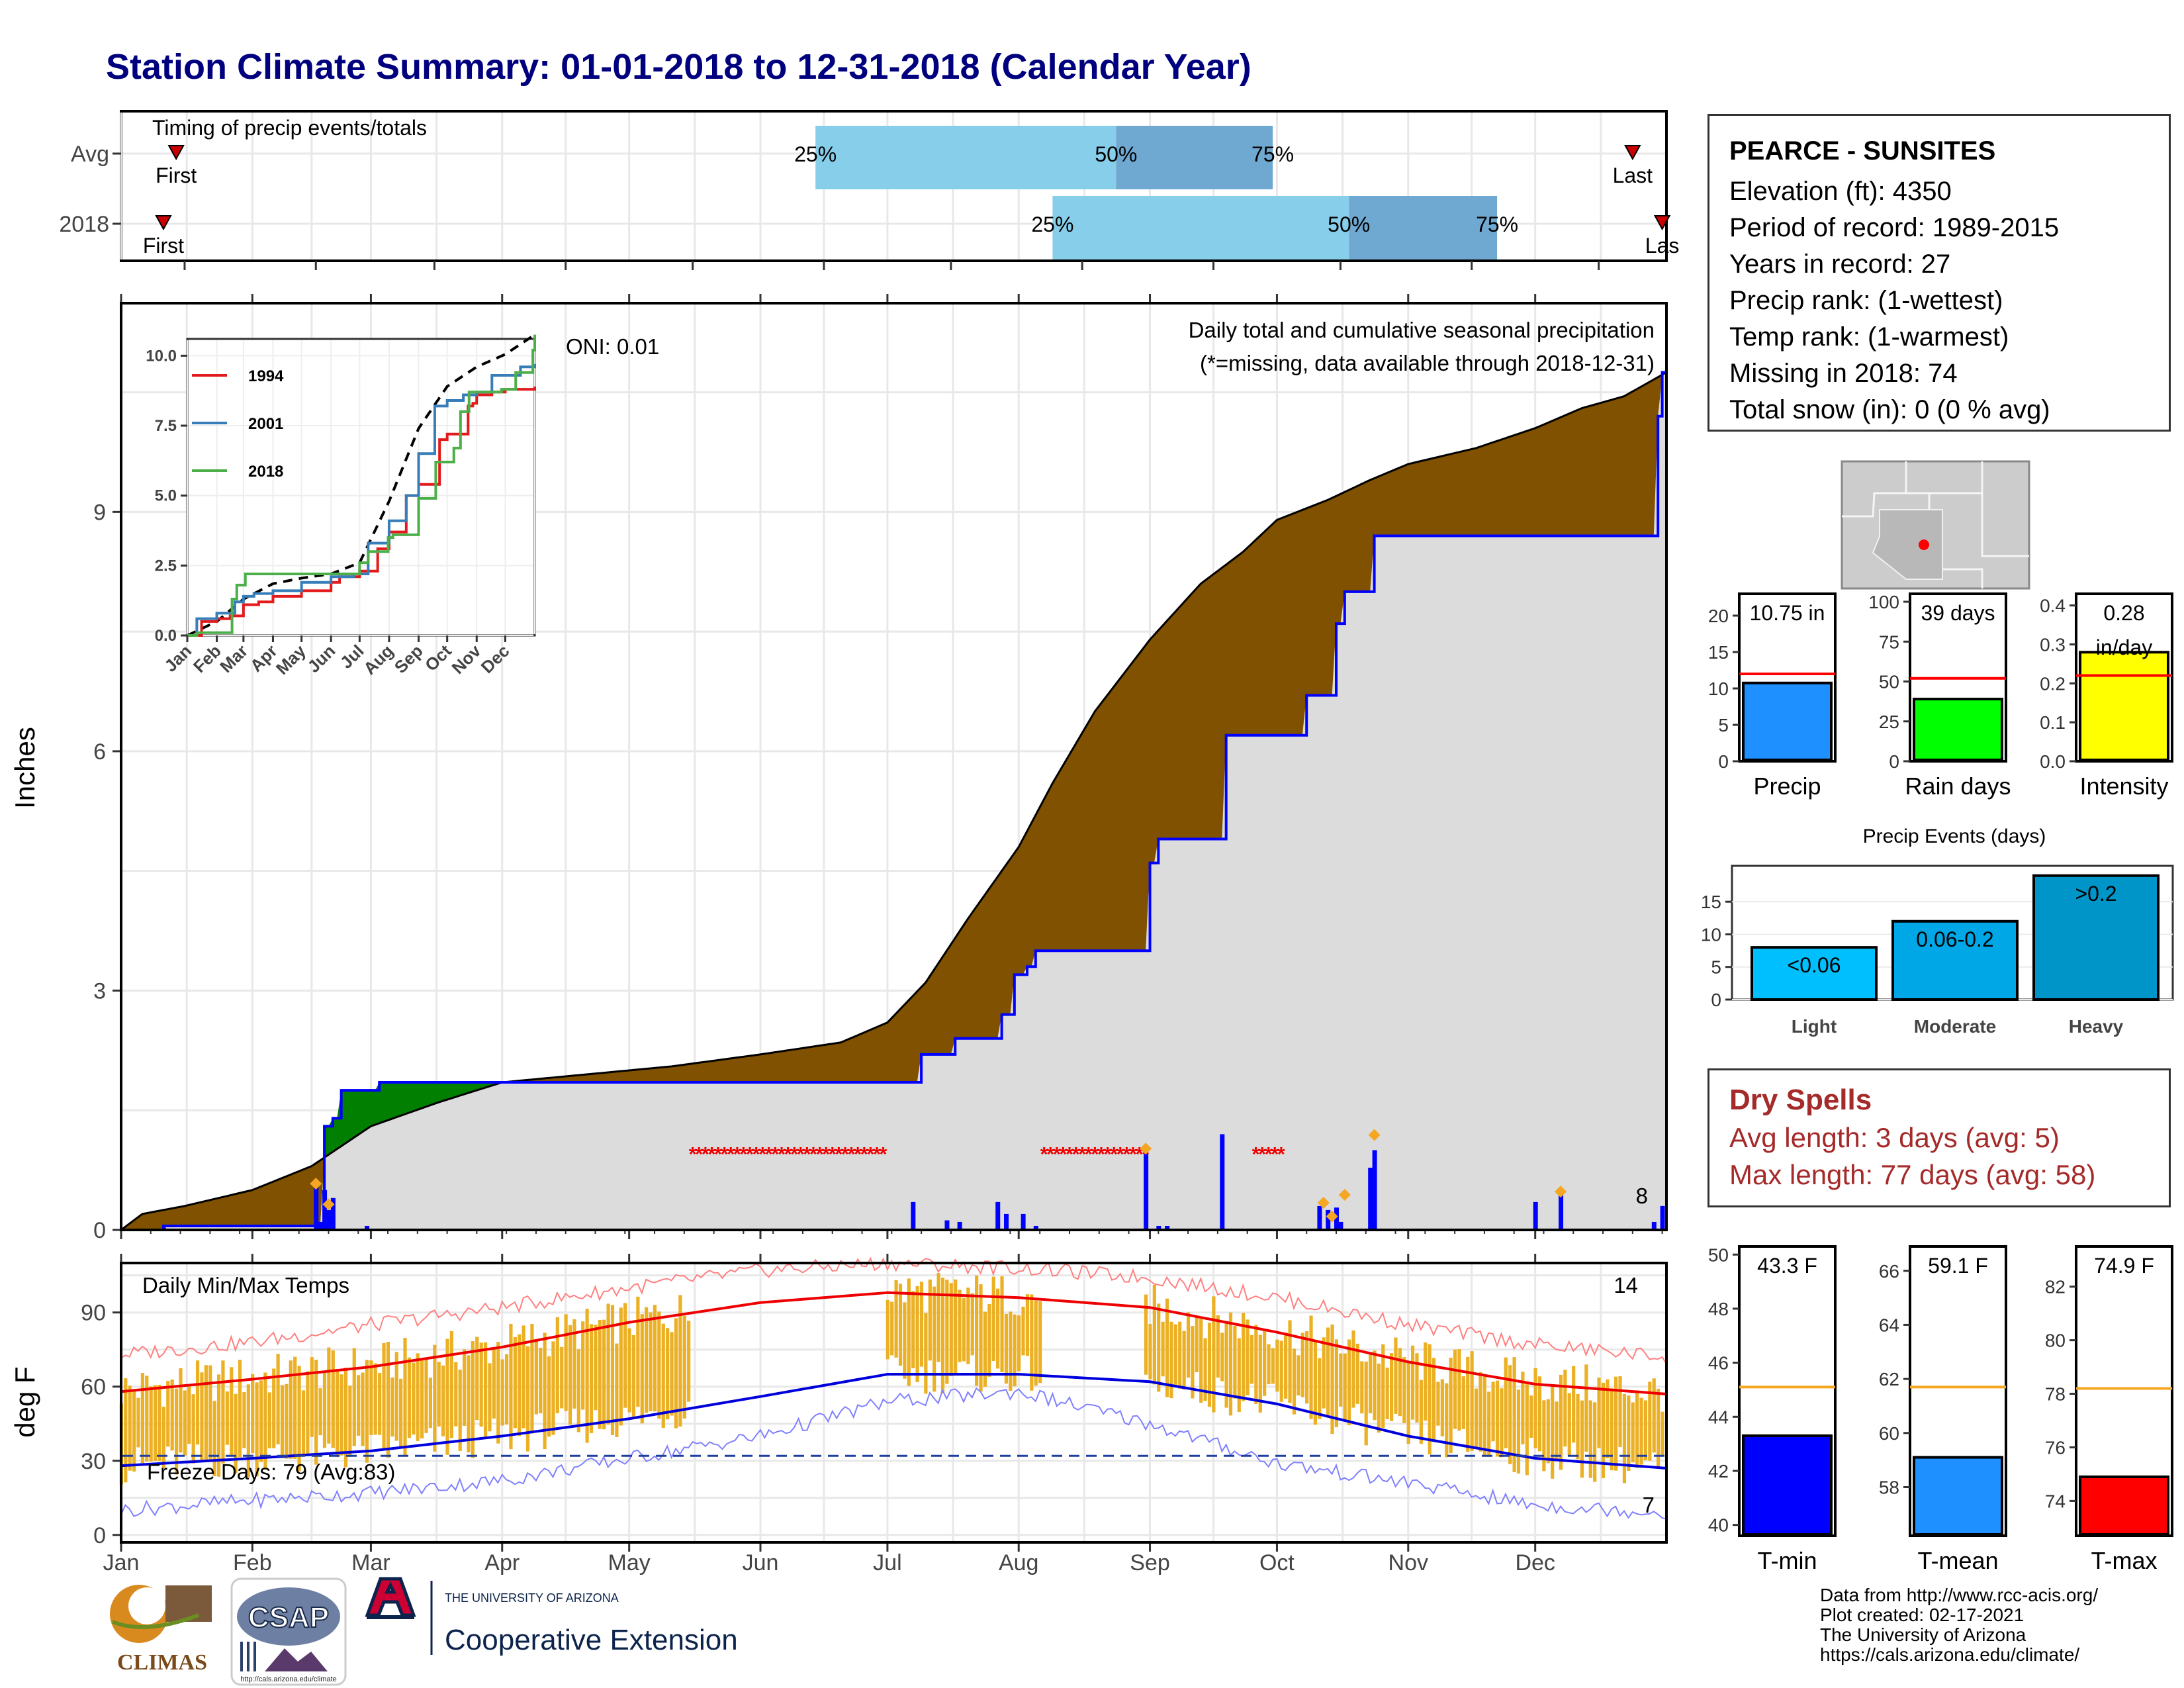 This screenshot has width=2184, height=1688. Describe the element at coordinates (893, 1421) in the screenshot. I see `normal-min-line` at that location.